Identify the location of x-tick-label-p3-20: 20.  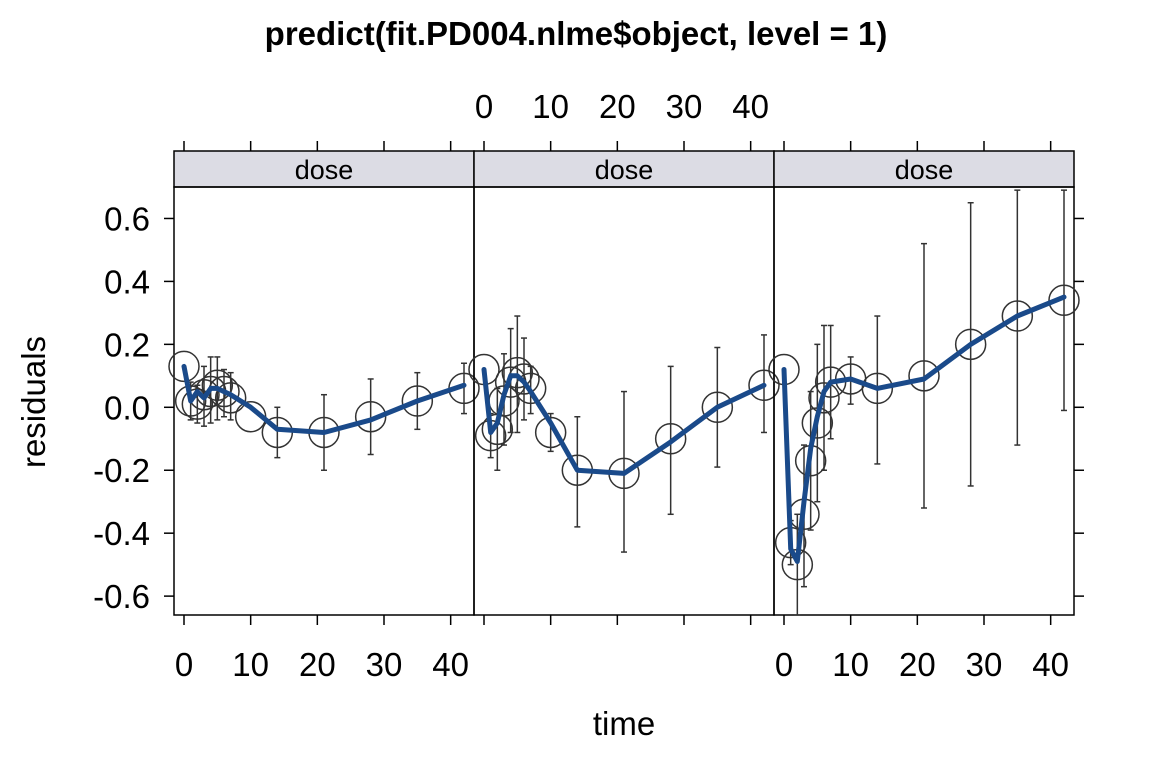
(917, 664).